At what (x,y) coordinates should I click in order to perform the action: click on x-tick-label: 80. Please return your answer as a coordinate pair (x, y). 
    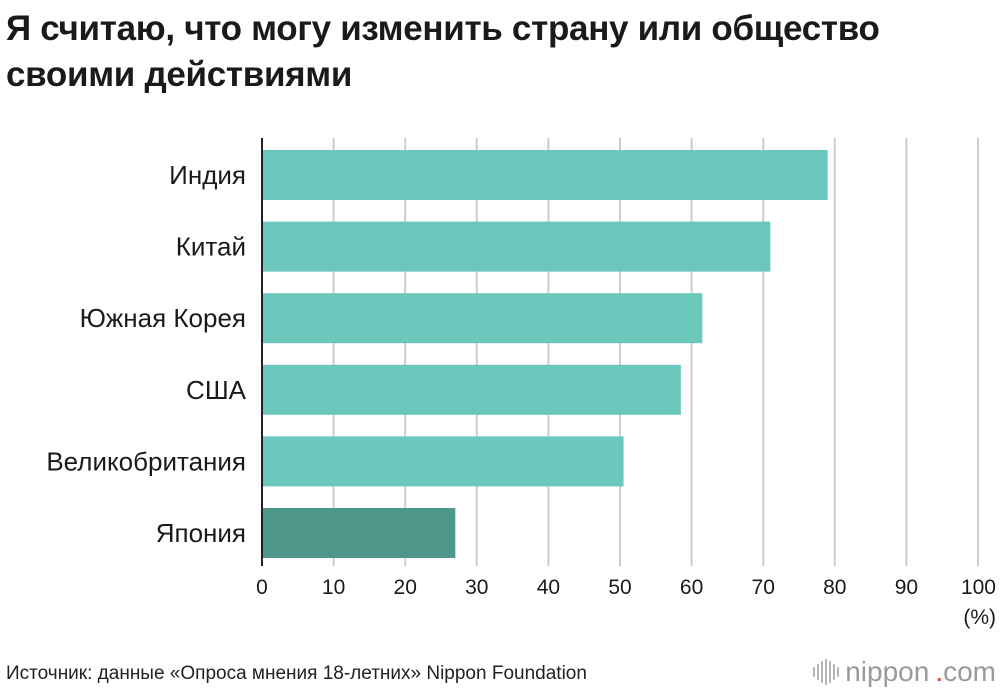
    Looking at the image, I should click on (834, 587).